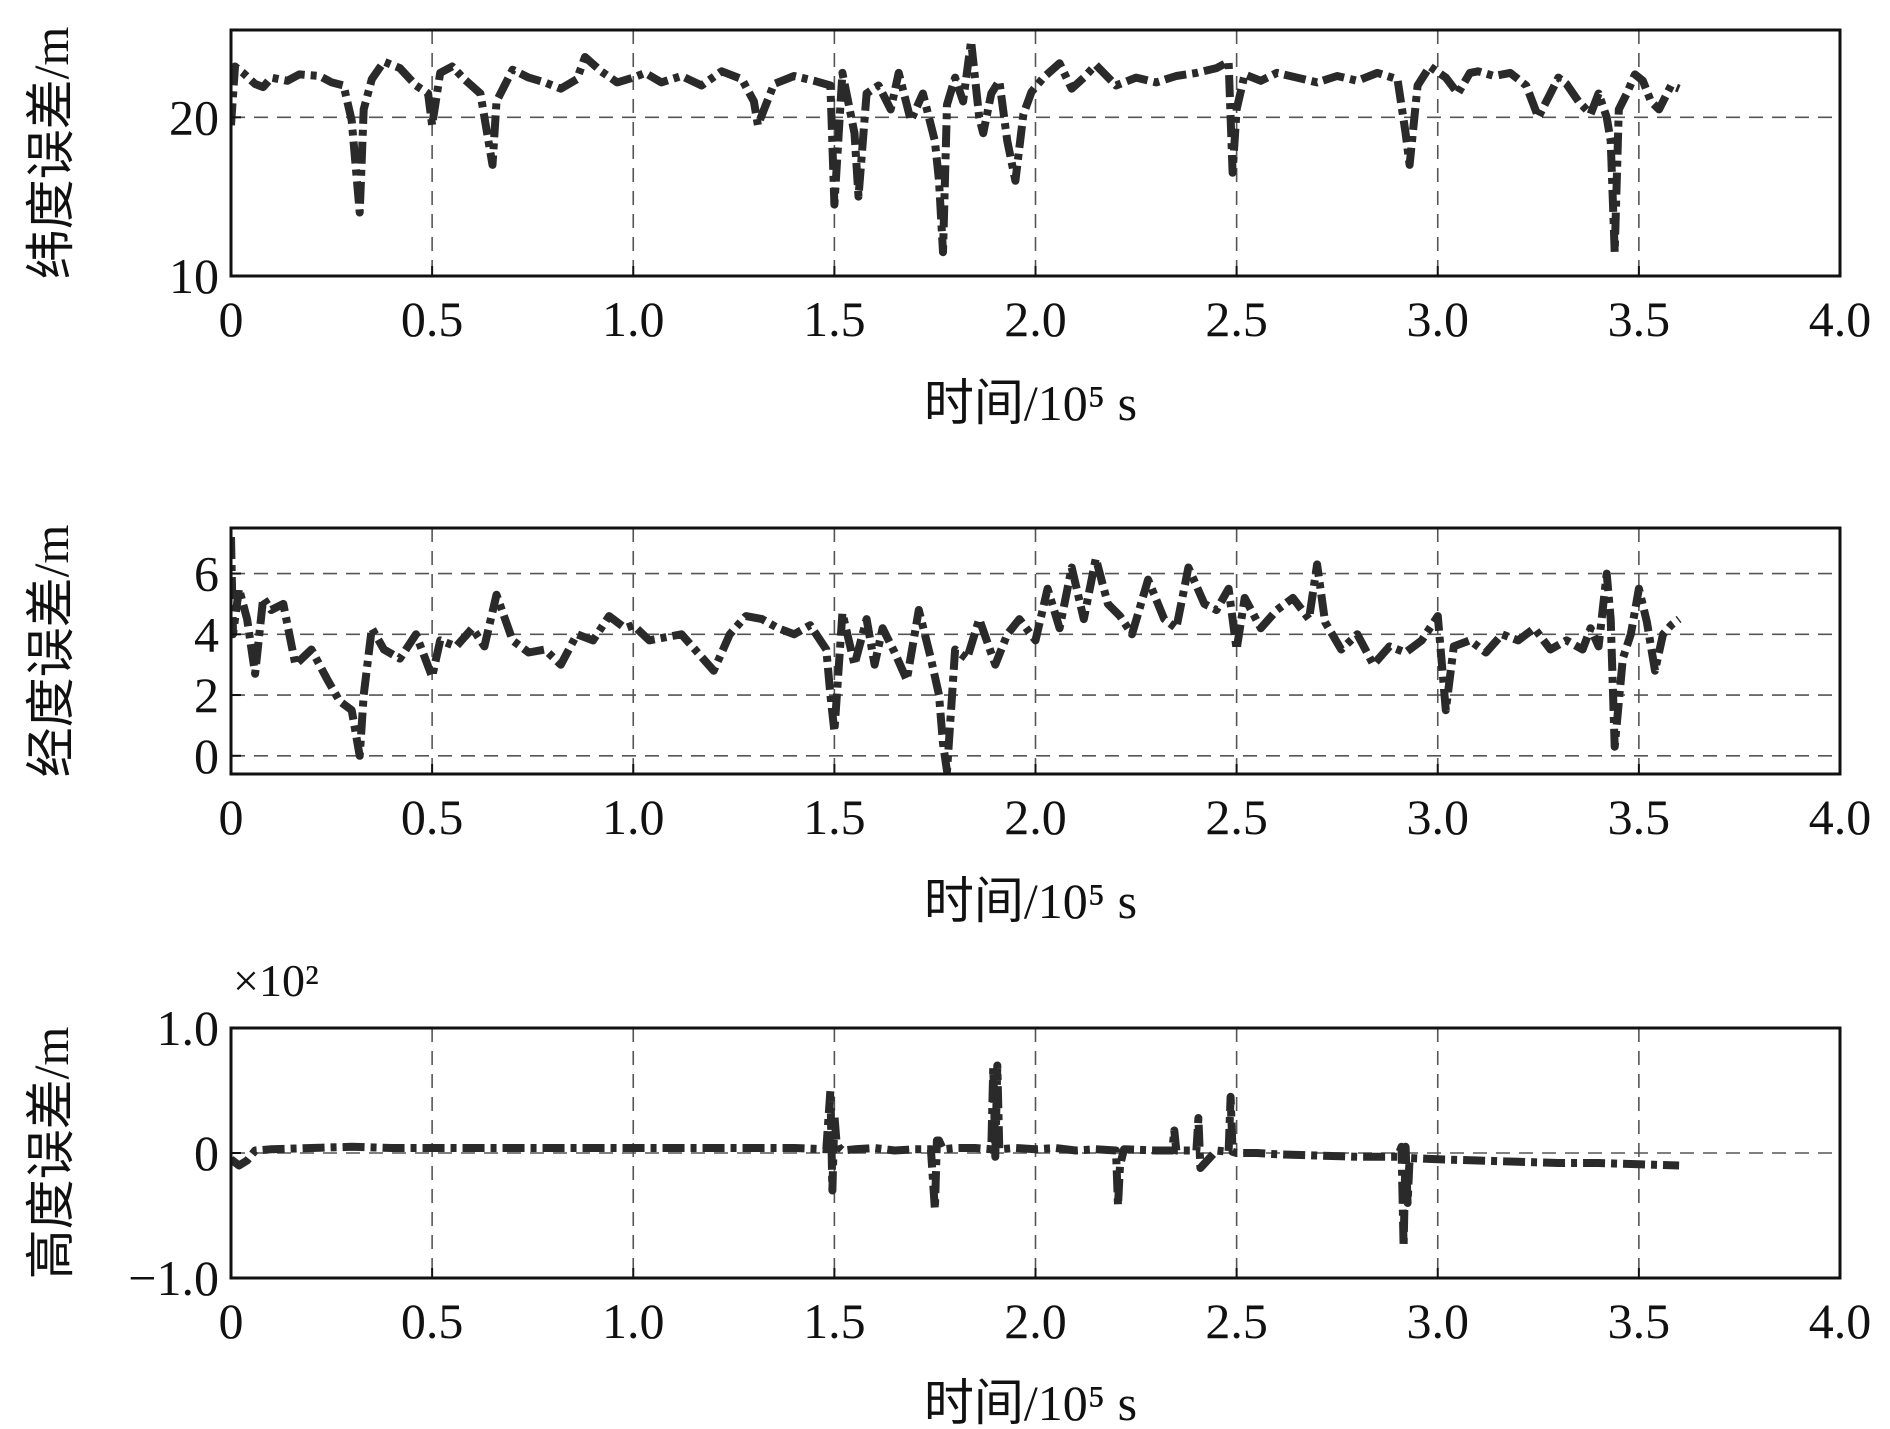 The height and width of the screenshot is (1429, 1890). Describe the element at coordinates (276, 980) in the screenshot. I see `y-axis-multiplier: ×10²` at that location.